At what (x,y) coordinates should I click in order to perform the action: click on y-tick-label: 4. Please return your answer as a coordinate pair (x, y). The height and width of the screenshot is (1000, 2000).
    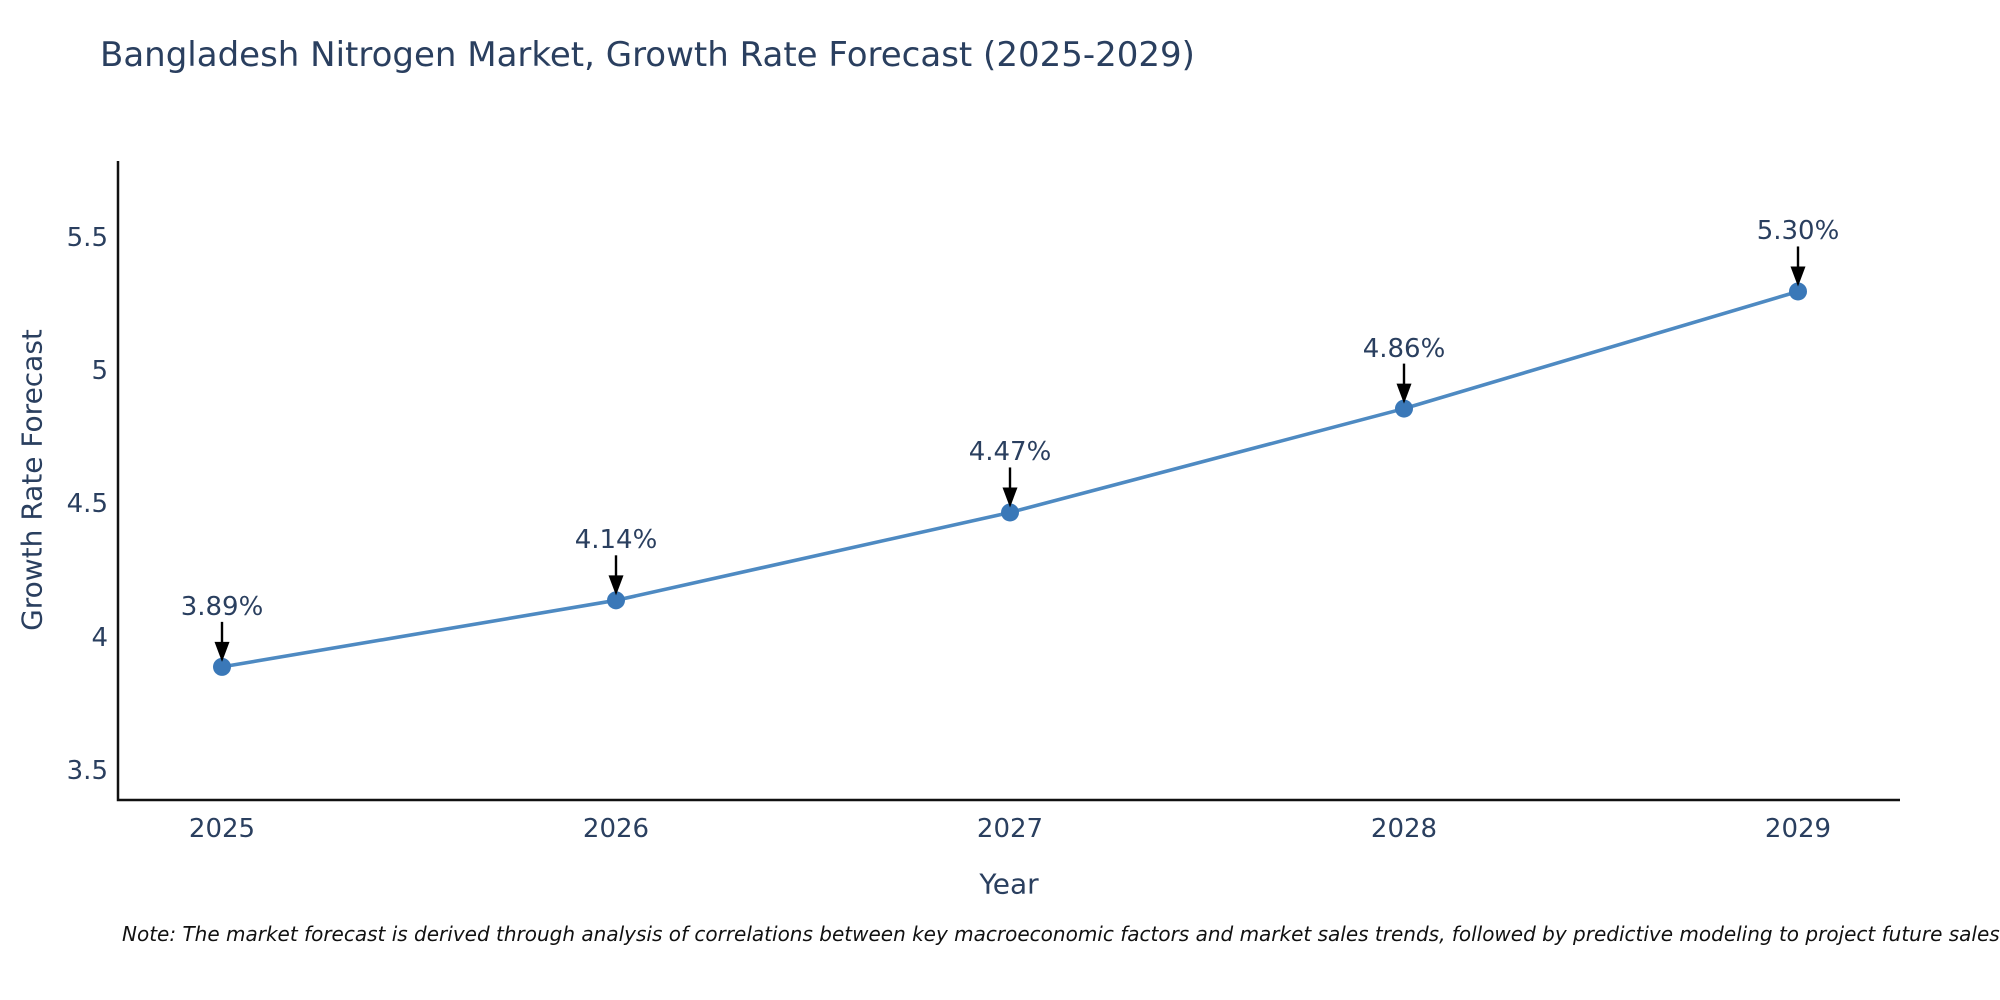
    Looking at the image, I should click on (99, 637).